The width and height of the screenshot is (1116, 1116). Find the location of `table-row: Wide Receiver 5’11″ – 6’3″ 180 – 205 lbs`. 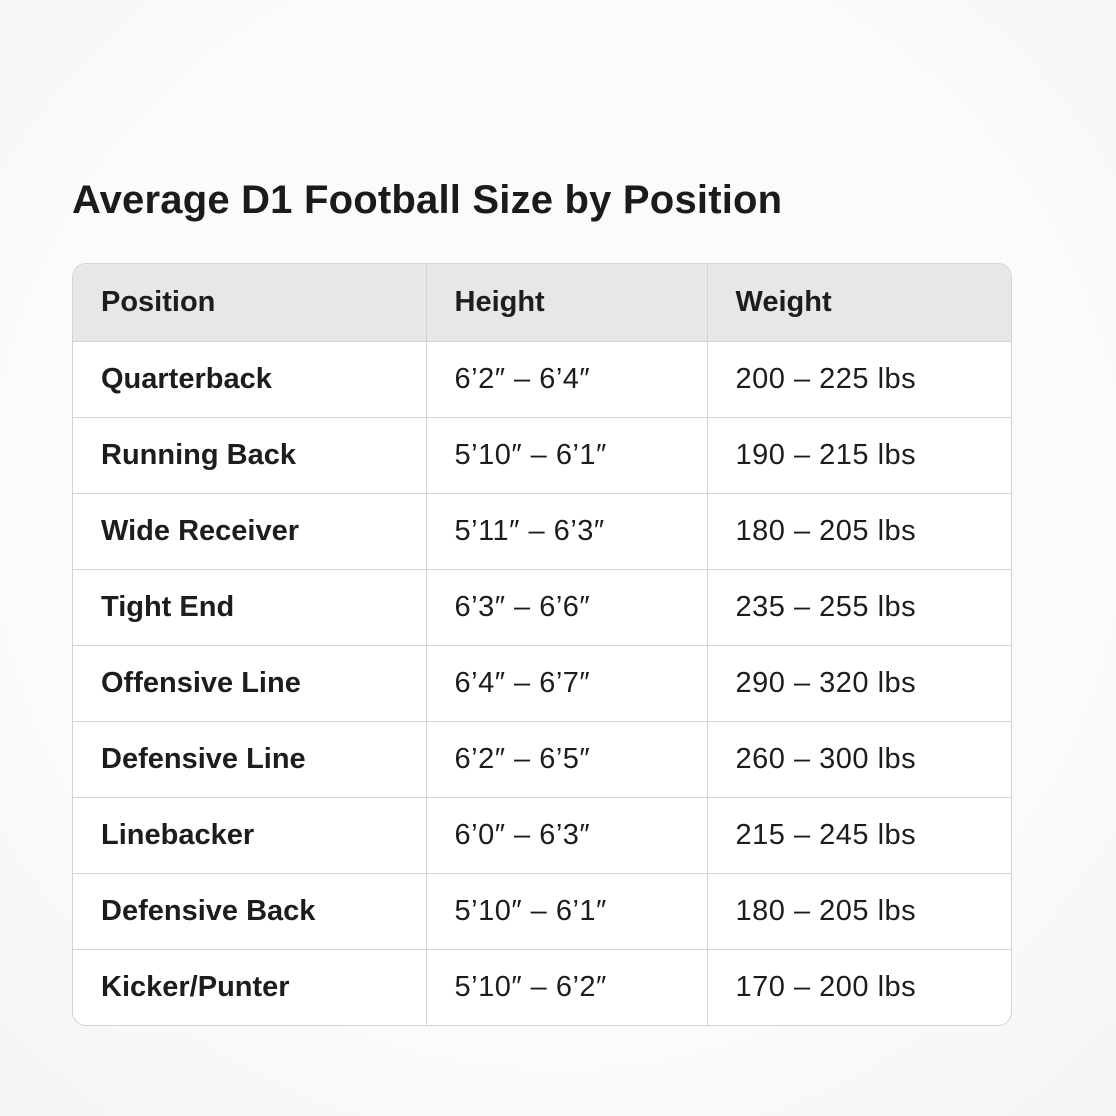

table-row: Wide Receiver 5’11″ – 6’3″ 180 – 205 lbs is located at coordinates (542, 531).